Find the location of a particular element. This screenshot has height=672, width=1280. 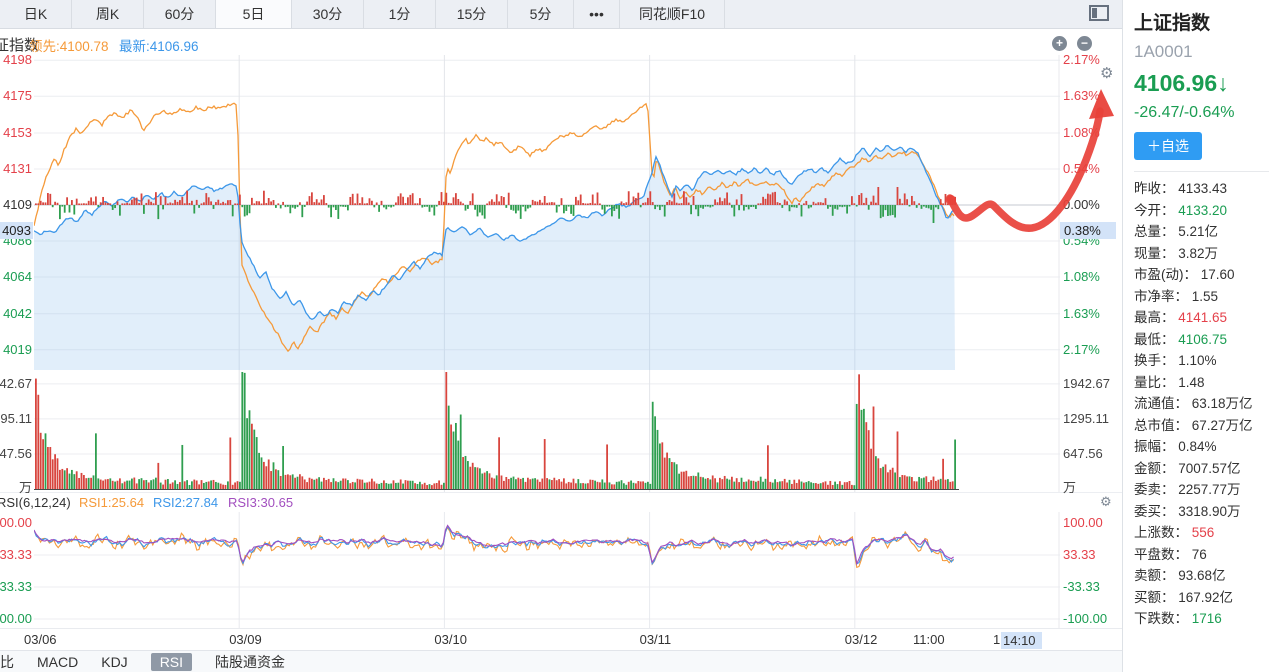

stat-value: 3.82万 is located at coordinates (1196, 253).